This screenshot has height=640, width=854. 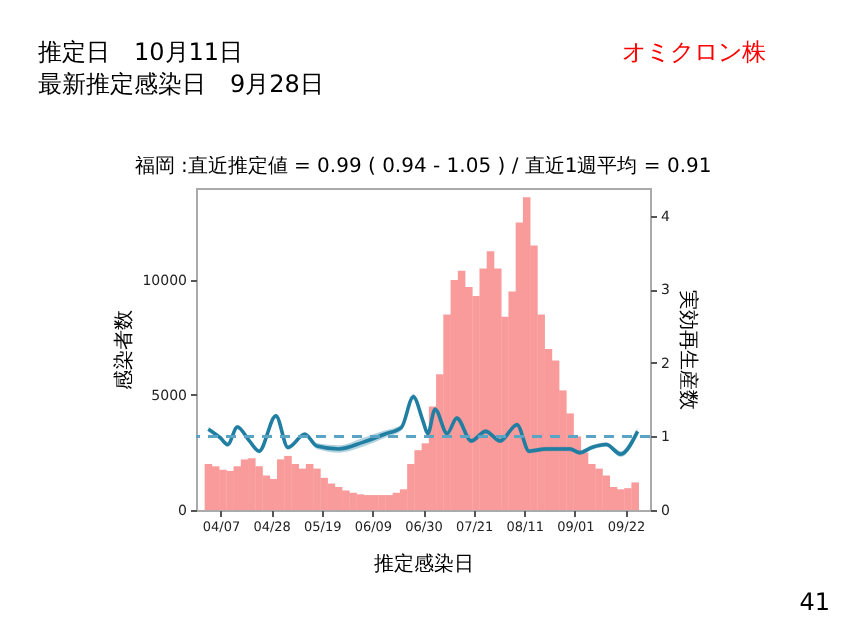 What do you see at coordinates (124, 350) in the screenshot?
I see `y-axis-title: 感染者数` at bounding box center [124, 350].